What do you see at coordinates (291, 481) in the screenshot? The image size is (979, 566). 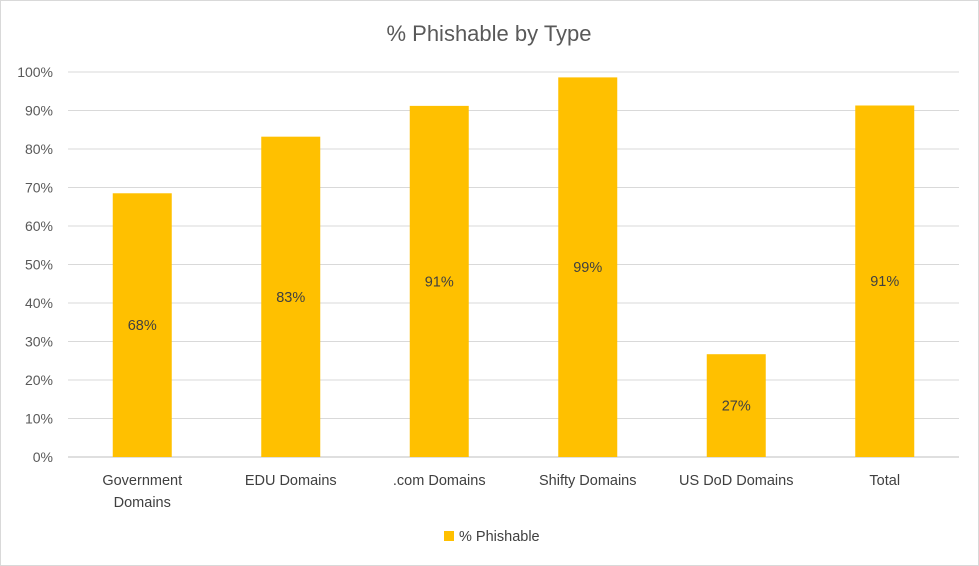 I see `x-category-label: EDU Domains` at bounding box center [291, 481].